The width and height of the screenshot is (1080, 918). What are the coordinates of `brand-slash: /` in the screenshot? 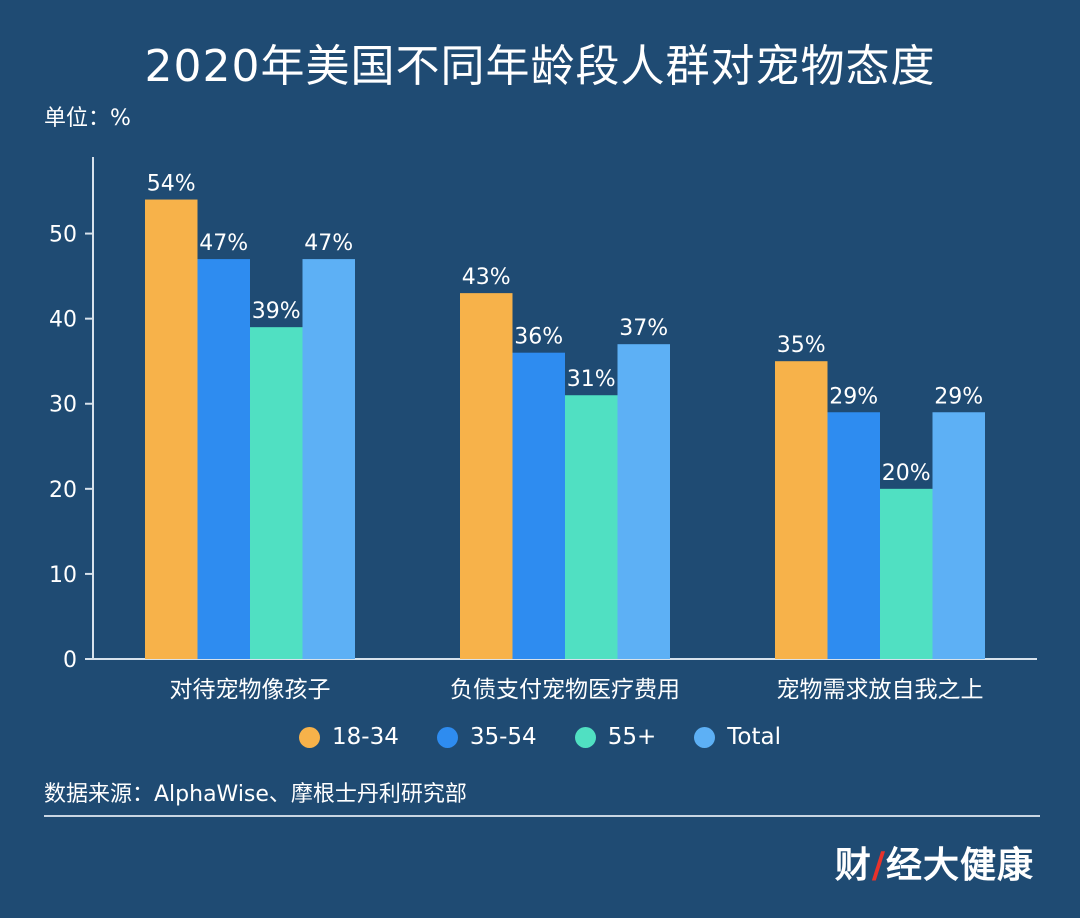 It's located at (878, 865).